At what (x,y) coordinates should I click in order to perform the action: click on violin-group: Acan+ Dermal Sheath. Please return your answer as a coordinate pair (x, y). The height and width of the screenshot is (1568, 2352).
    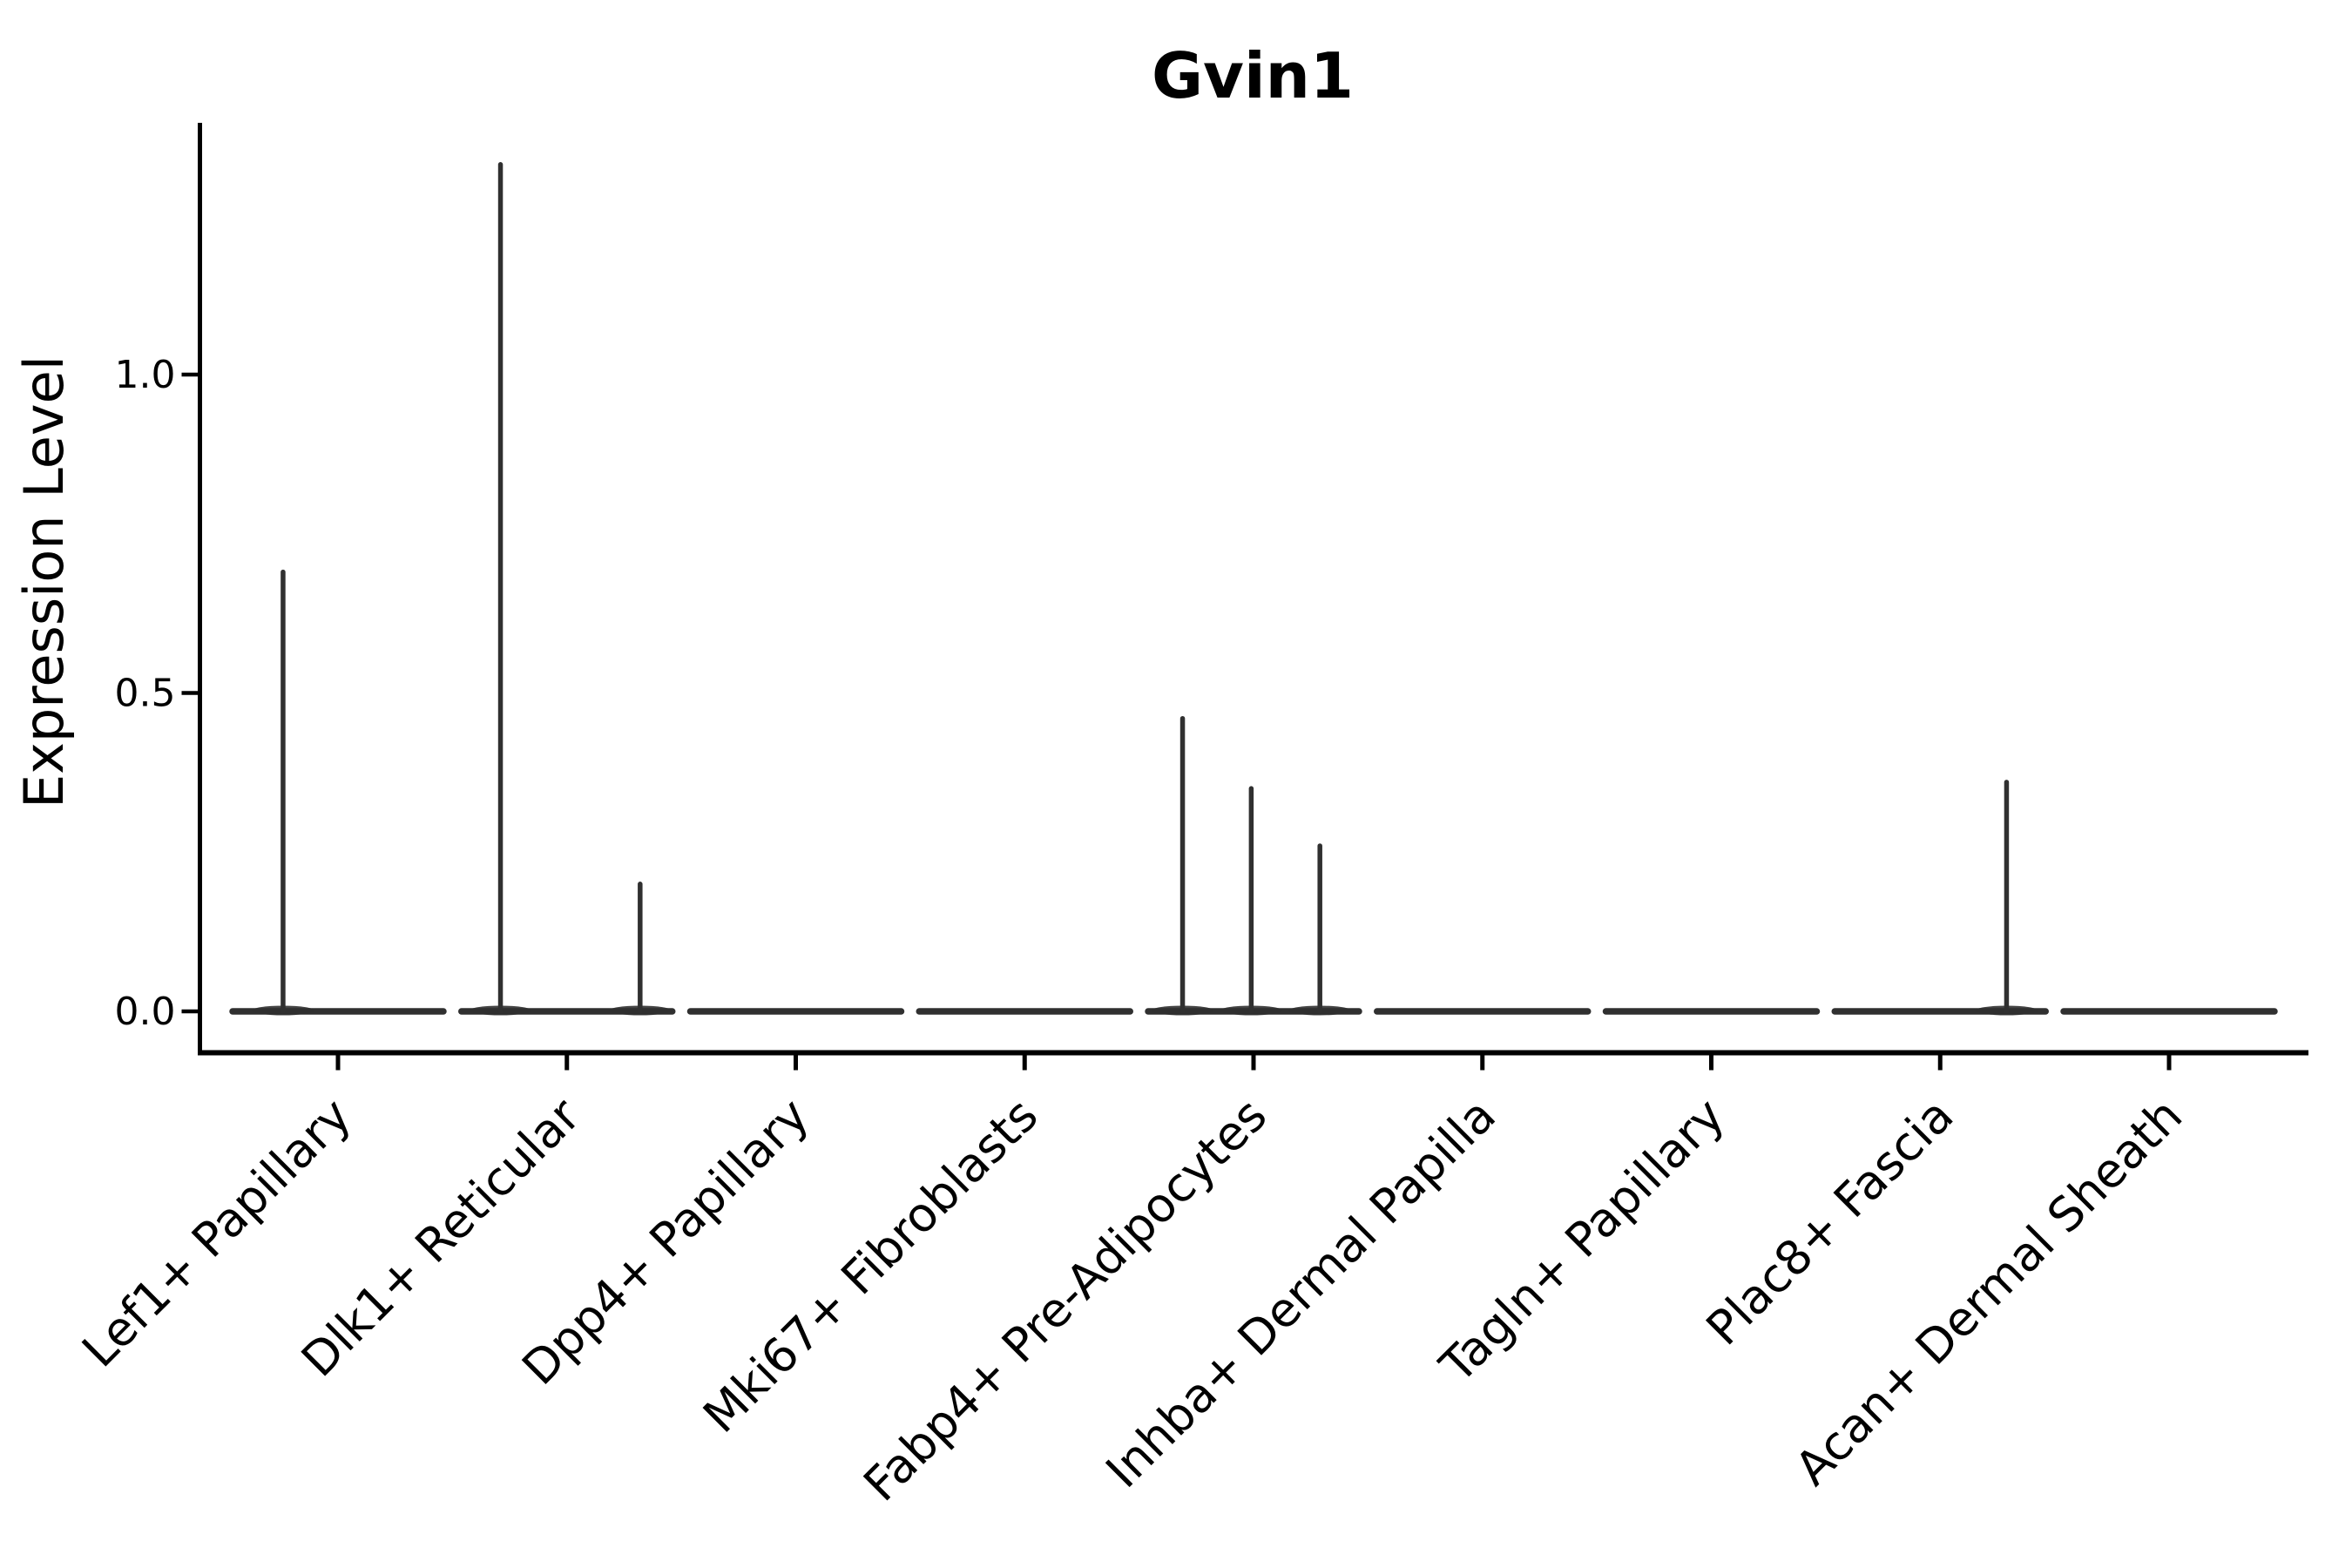
    Looking at the image, I should click on (2032, 1252).